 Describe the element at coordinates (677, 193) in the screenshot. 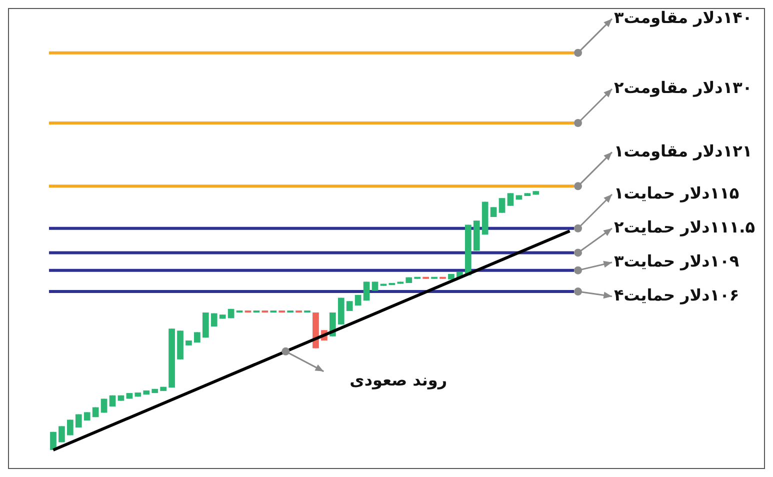

I see `ref-line-label: ۱۱۵دلار حمایت۱` at that location.